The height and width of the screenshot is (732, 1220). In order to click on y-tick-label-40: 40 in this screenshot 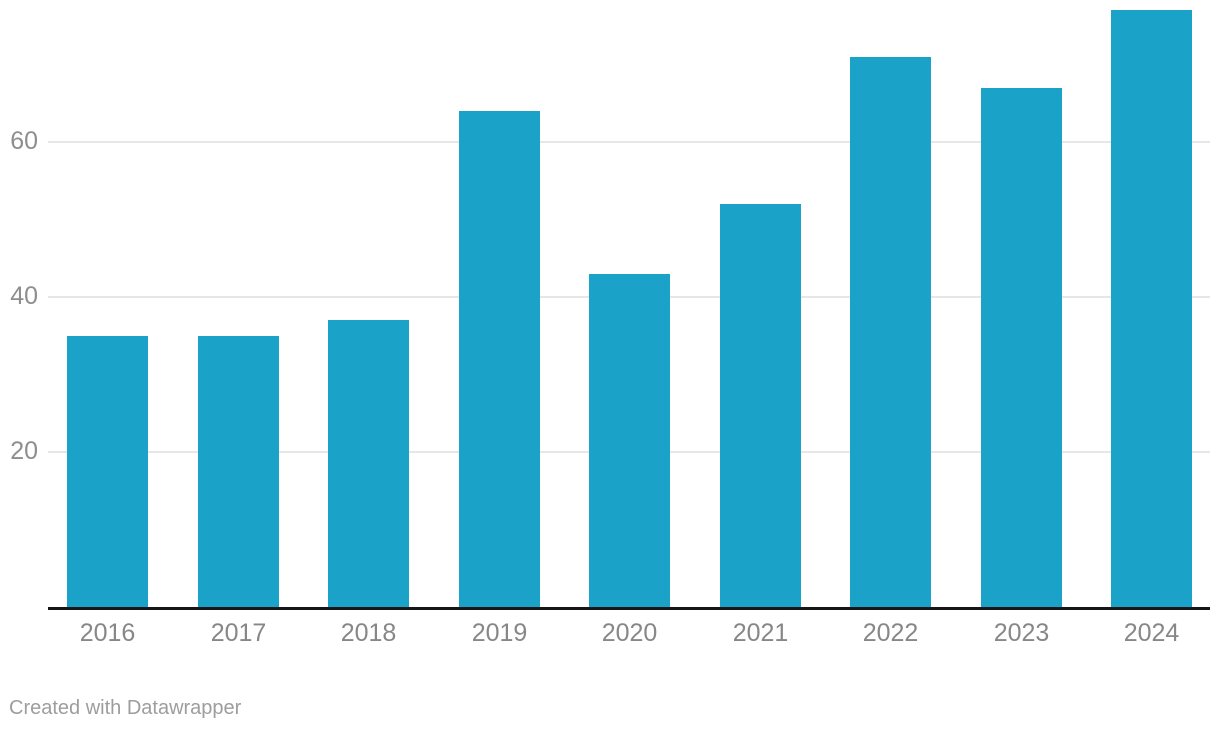, I will do `click(24, 296)`.